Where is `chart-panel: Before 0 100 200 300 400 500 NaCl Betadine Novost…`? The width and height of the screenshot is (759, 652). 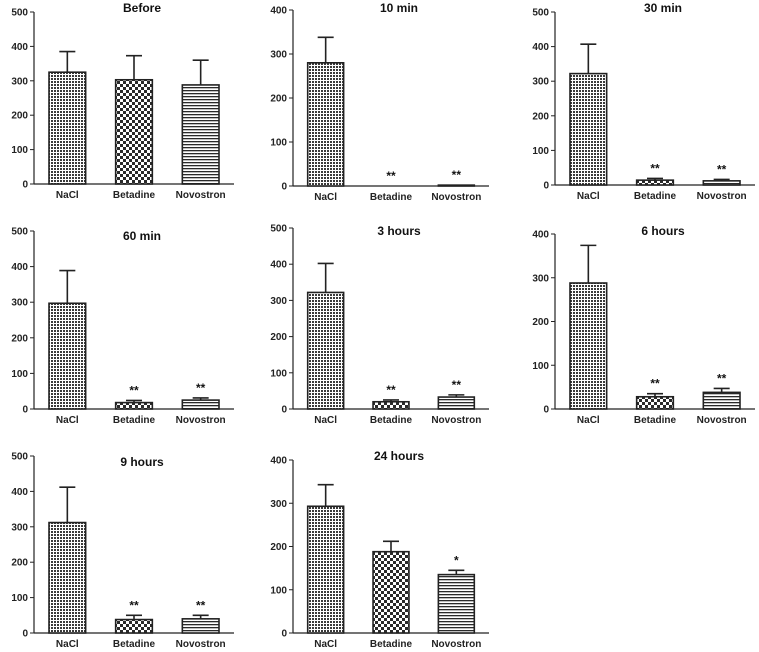
chart-panel: Before 0 100 200 300 400 500 NaCl Betadine Novost… is located at coordinates (122, 101).